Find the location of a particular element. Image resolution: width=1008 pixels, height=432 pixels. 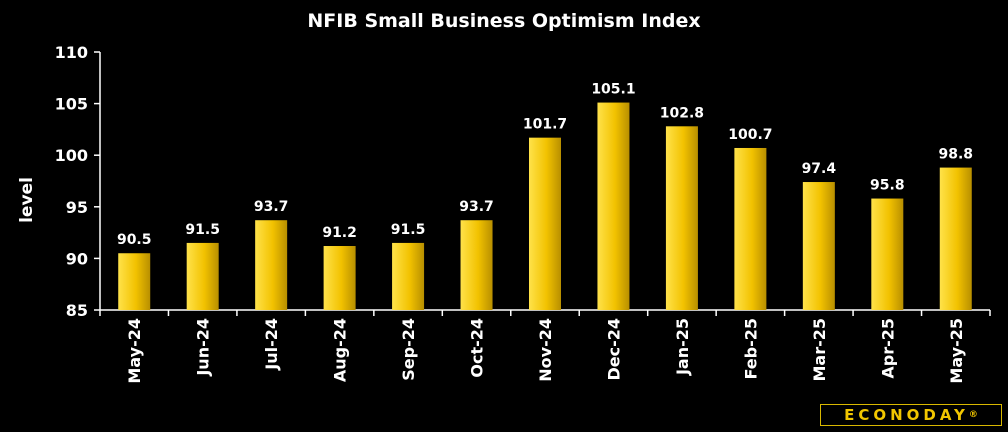

x-tick-label: Aug-24 is located at coordinates (340, 350).